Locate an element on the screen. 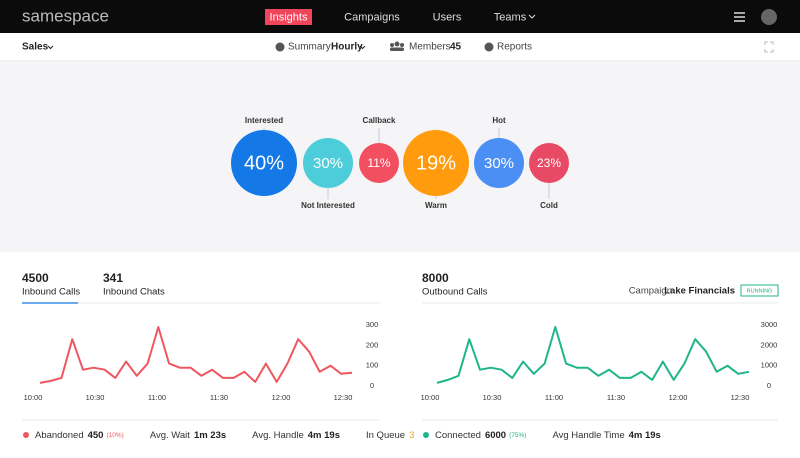 This screenshot has width=800, height=458. expand-icon is located at coordinates (769, 47).